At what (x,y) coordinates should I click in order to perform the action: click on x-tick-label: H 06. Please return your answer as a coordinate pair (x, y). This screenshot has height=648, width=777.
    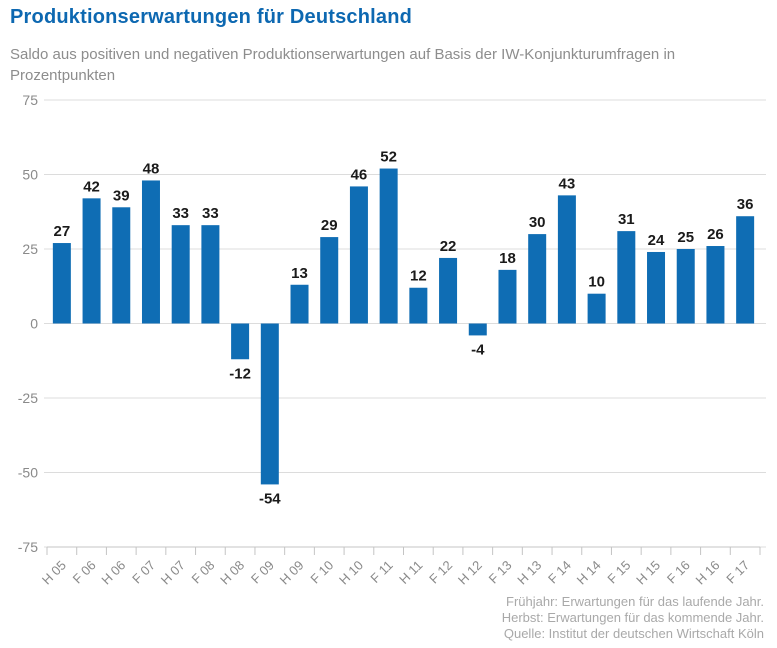
    Looking at the image, I should click on (113, 573).